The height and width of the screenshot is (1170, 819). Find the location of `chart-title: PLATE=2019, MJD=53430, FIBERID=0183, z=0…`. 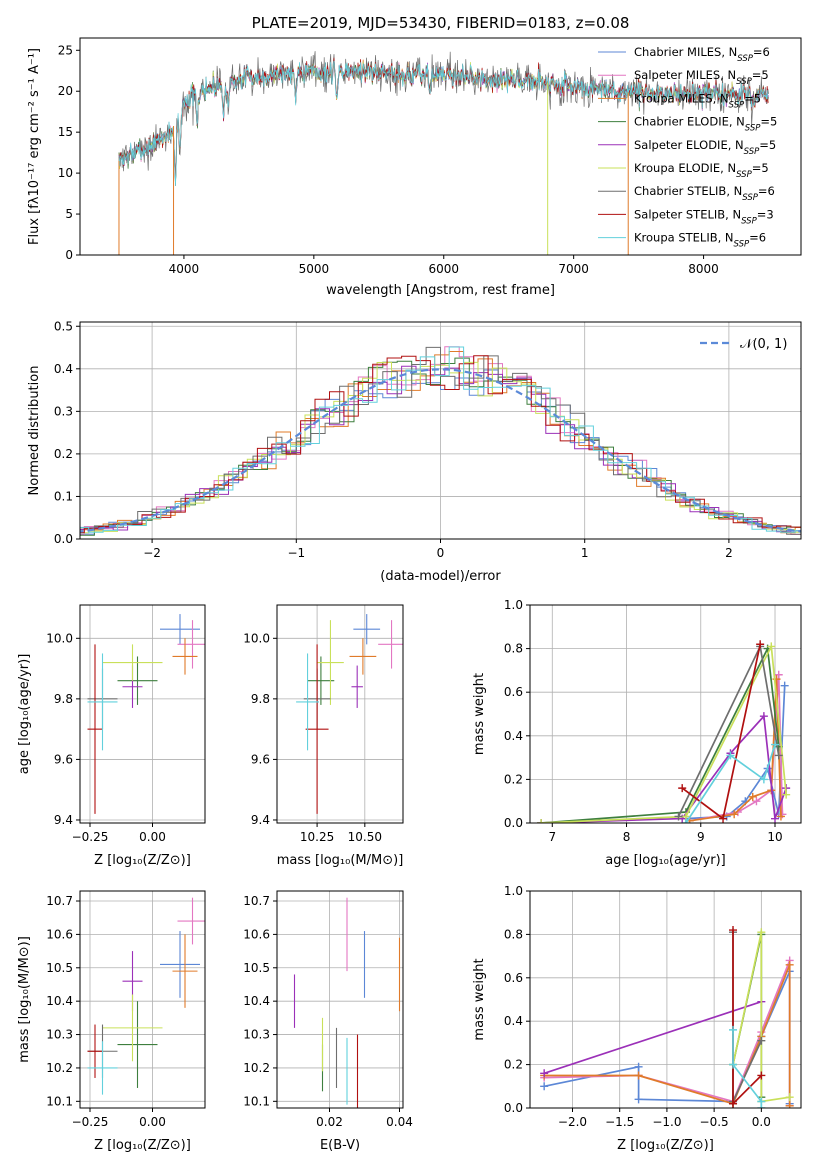

chart-title: PLATE=2019, MJD=53430, FIBERID=0183, z=0… is located at coordinates (441, 23).